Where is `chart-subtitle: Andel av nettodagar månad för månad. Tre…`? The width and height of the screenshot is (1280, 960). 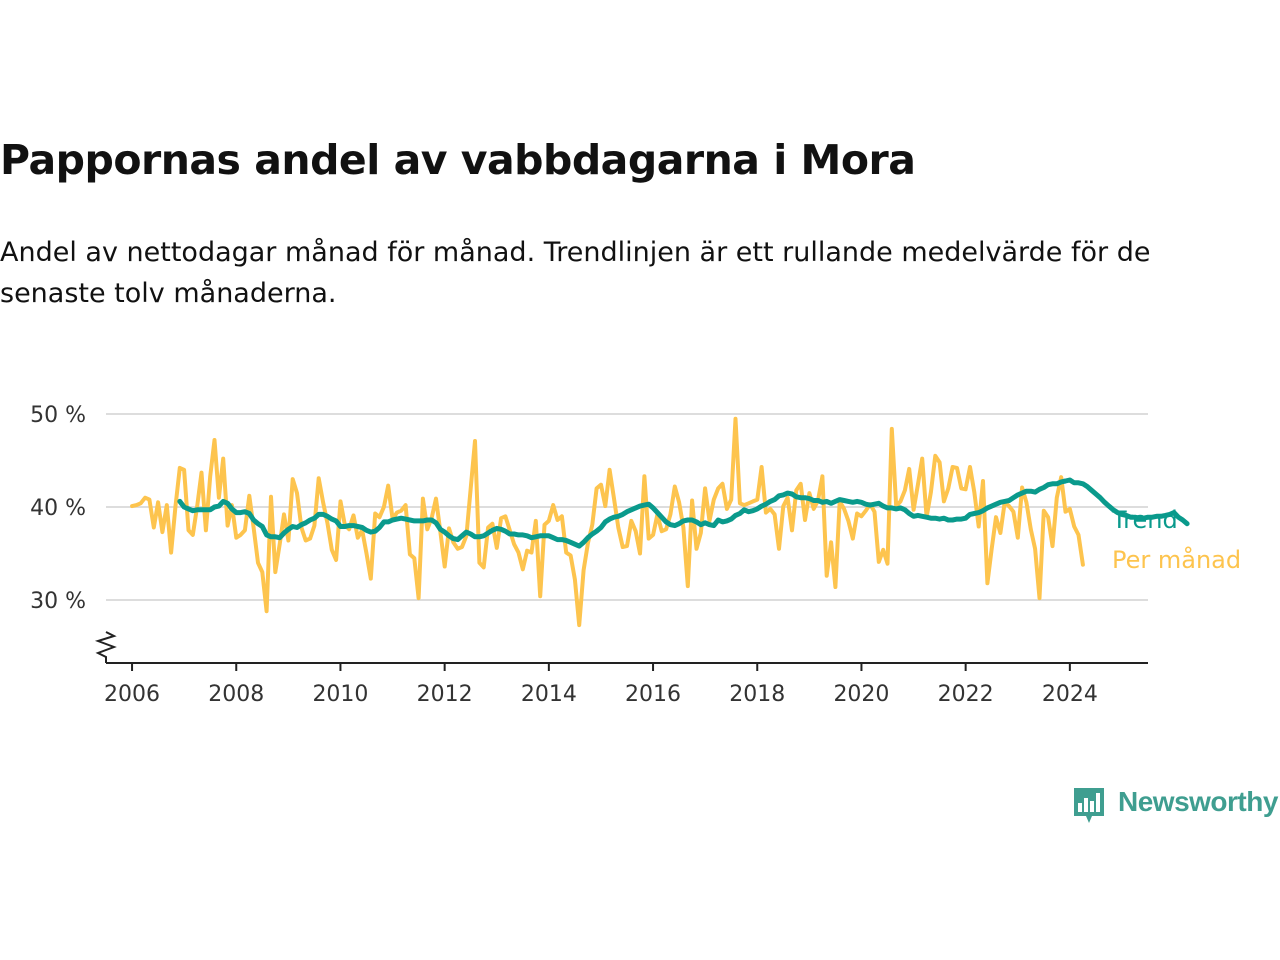
chart-subtitle: Andel av nettodagar månad för månad. Tre… is located at coordinates (575, 273).